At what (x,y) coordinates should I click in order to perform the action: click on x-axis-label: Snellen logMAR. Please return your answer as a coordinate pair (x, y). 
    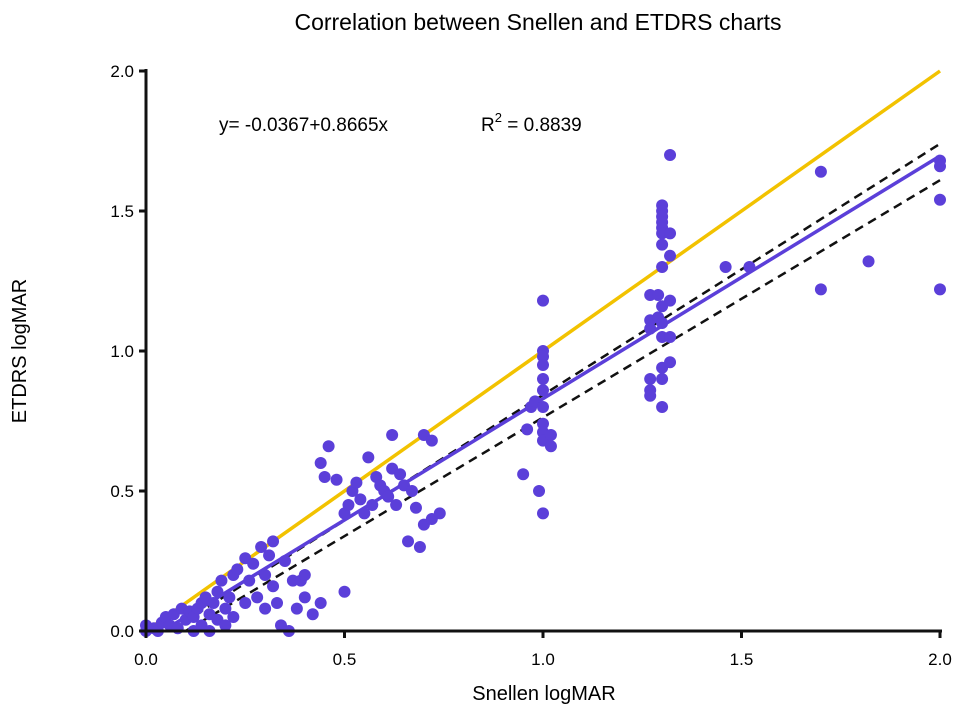
    Looking at the image, I should click on (543, 694).